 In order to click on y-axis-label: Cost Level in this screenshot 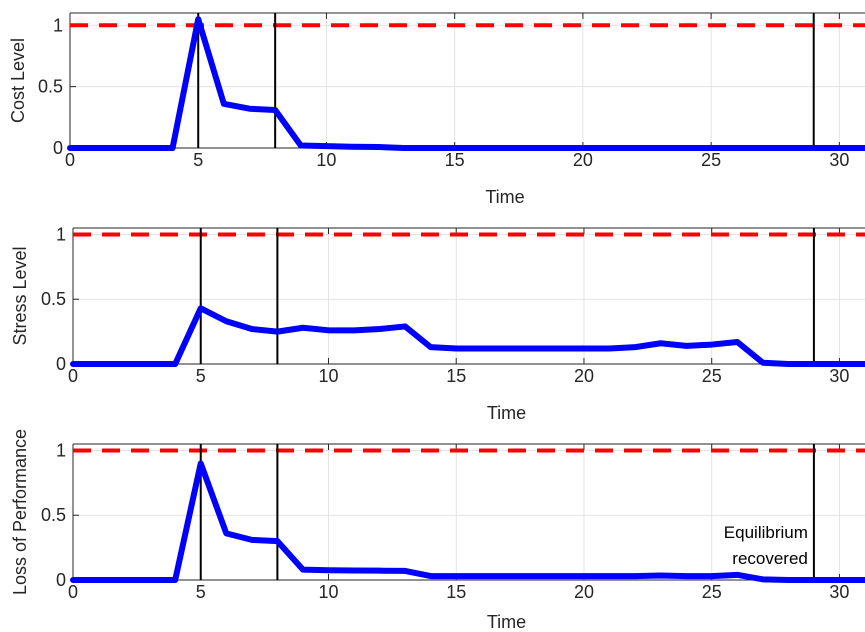, I will do `click(18, 80)`.